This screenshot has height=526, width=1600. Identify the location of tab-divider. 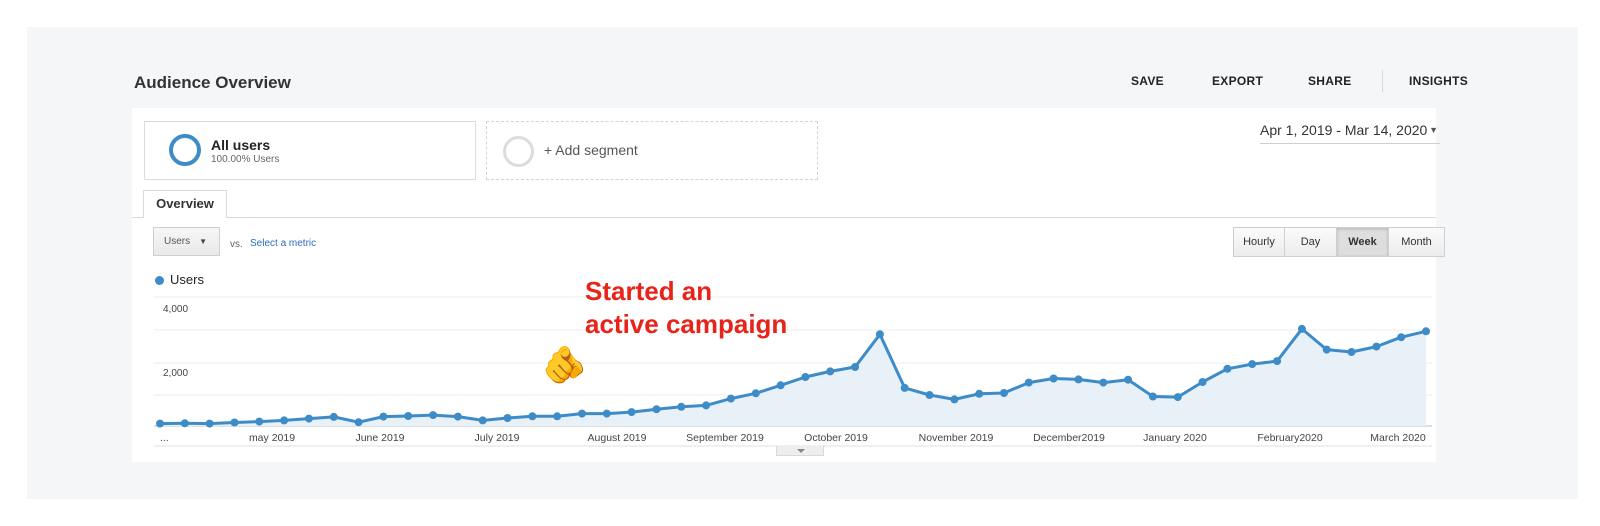
(784, 217).